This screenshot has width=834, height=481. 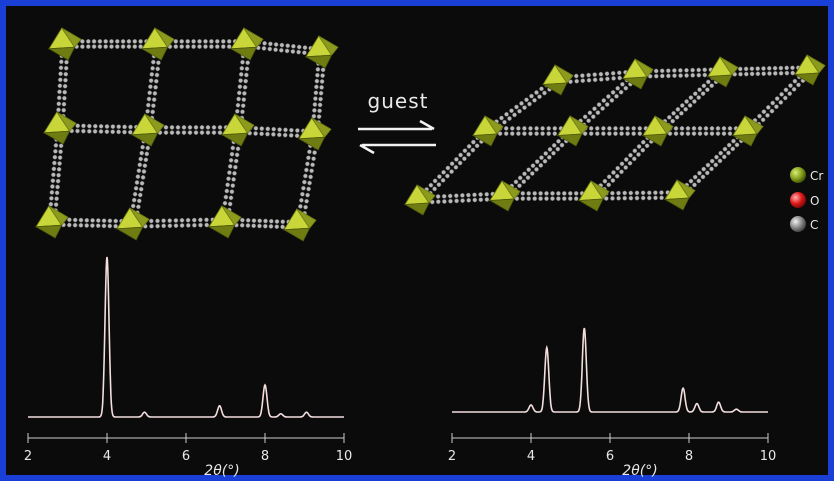 I want to click on x-tick-label: 10, so click(x=768, y=456).